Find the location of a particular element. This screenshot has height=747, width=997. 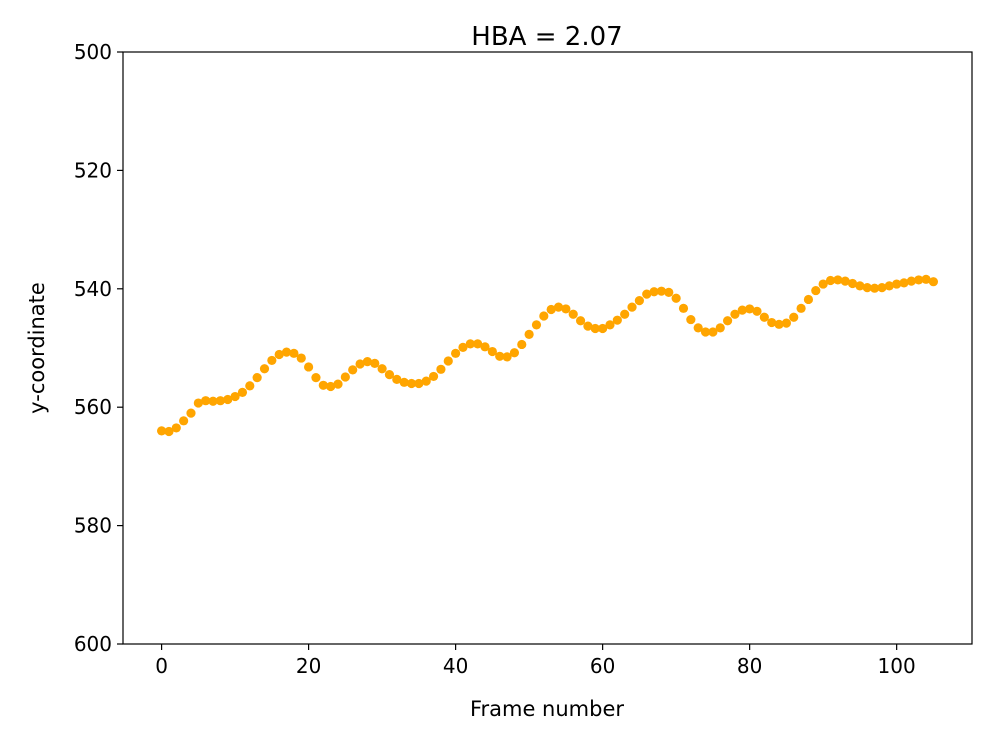

y-tick-label: 600 is located at coordinates (93, 644).